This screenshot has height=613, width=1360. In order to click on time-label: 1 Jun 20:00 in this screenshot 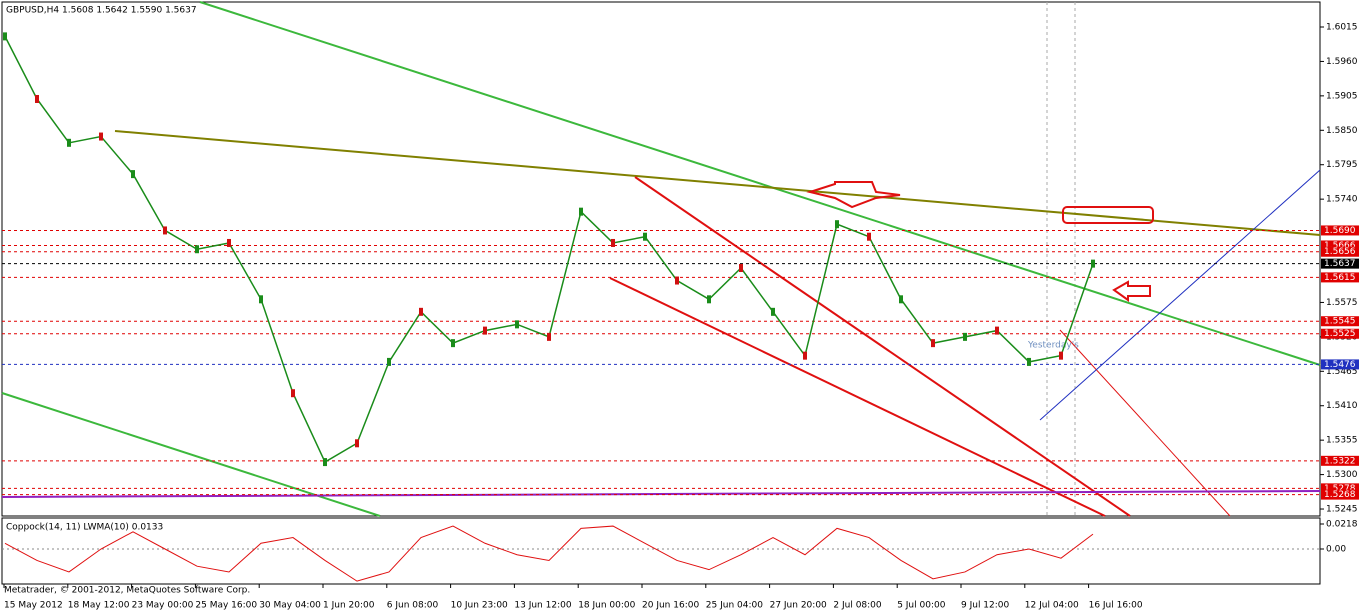, I will do `click(349, 606)`.